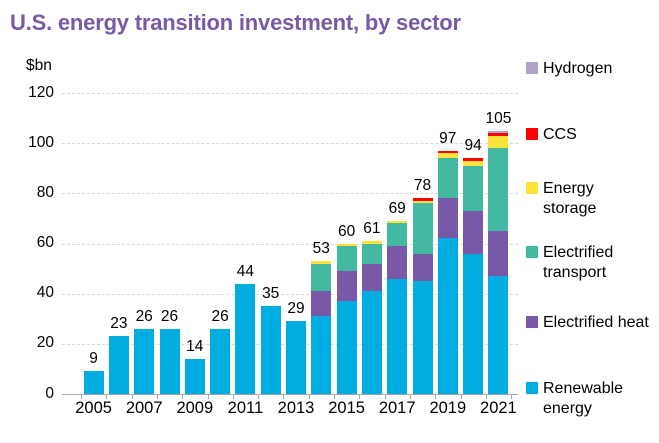  Describe the element at coordinates (532, 68) in the screenshot. I see `hydrogen-swatch-icon` at that location.